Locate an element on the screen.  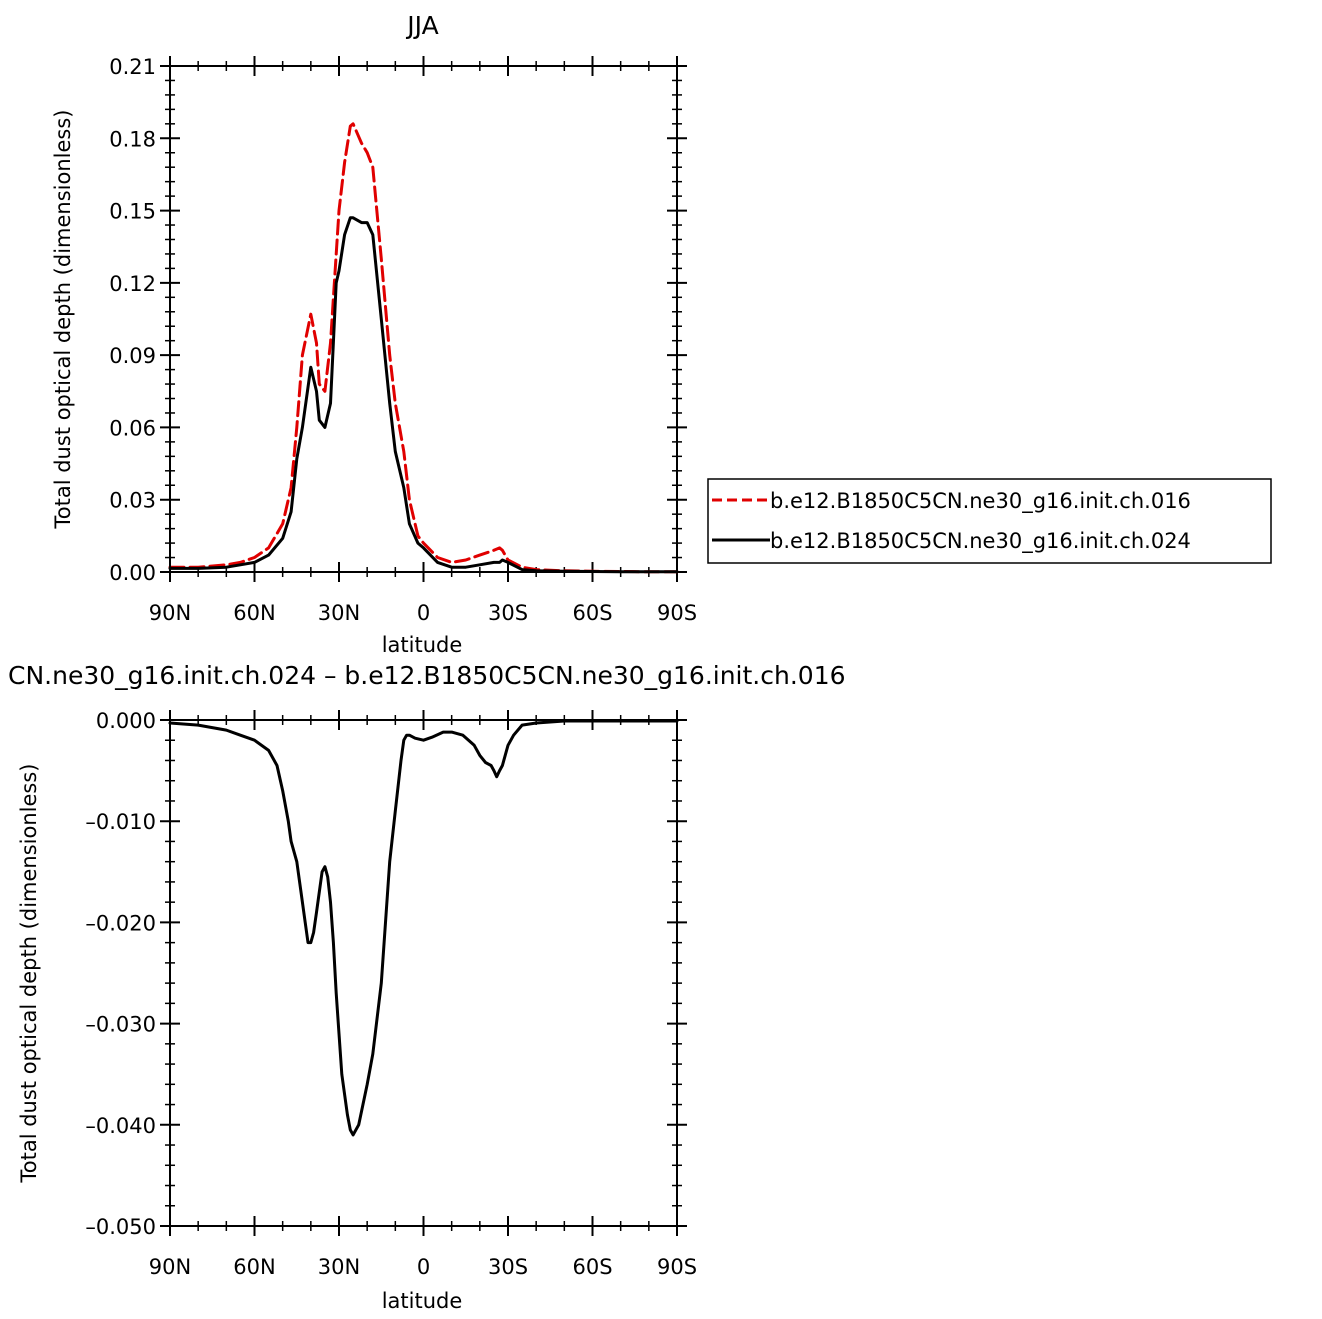
legend-label-016: b.e12.B1850C5CN.ne30_g16.init.ch.016 is located at coordinates (980, 501).